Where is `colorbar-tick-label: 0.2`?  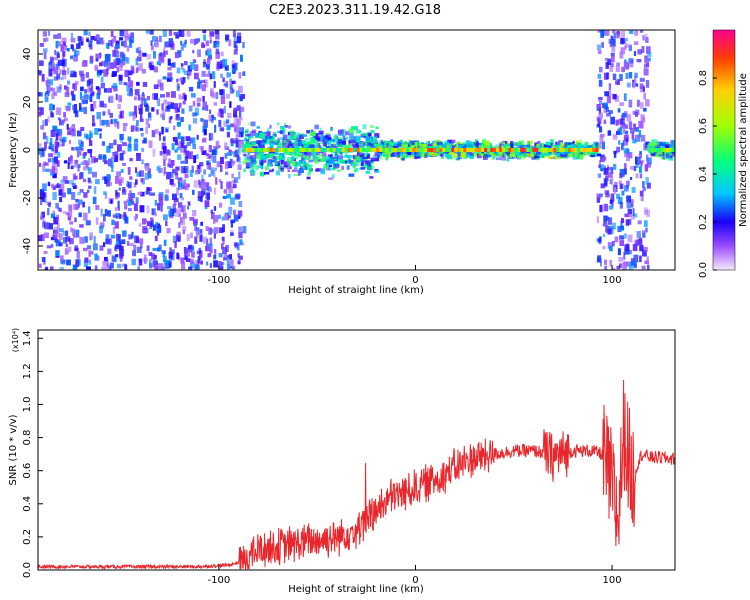 colorbar-tick-label: 0.2 is located at coordinates (703, 222).